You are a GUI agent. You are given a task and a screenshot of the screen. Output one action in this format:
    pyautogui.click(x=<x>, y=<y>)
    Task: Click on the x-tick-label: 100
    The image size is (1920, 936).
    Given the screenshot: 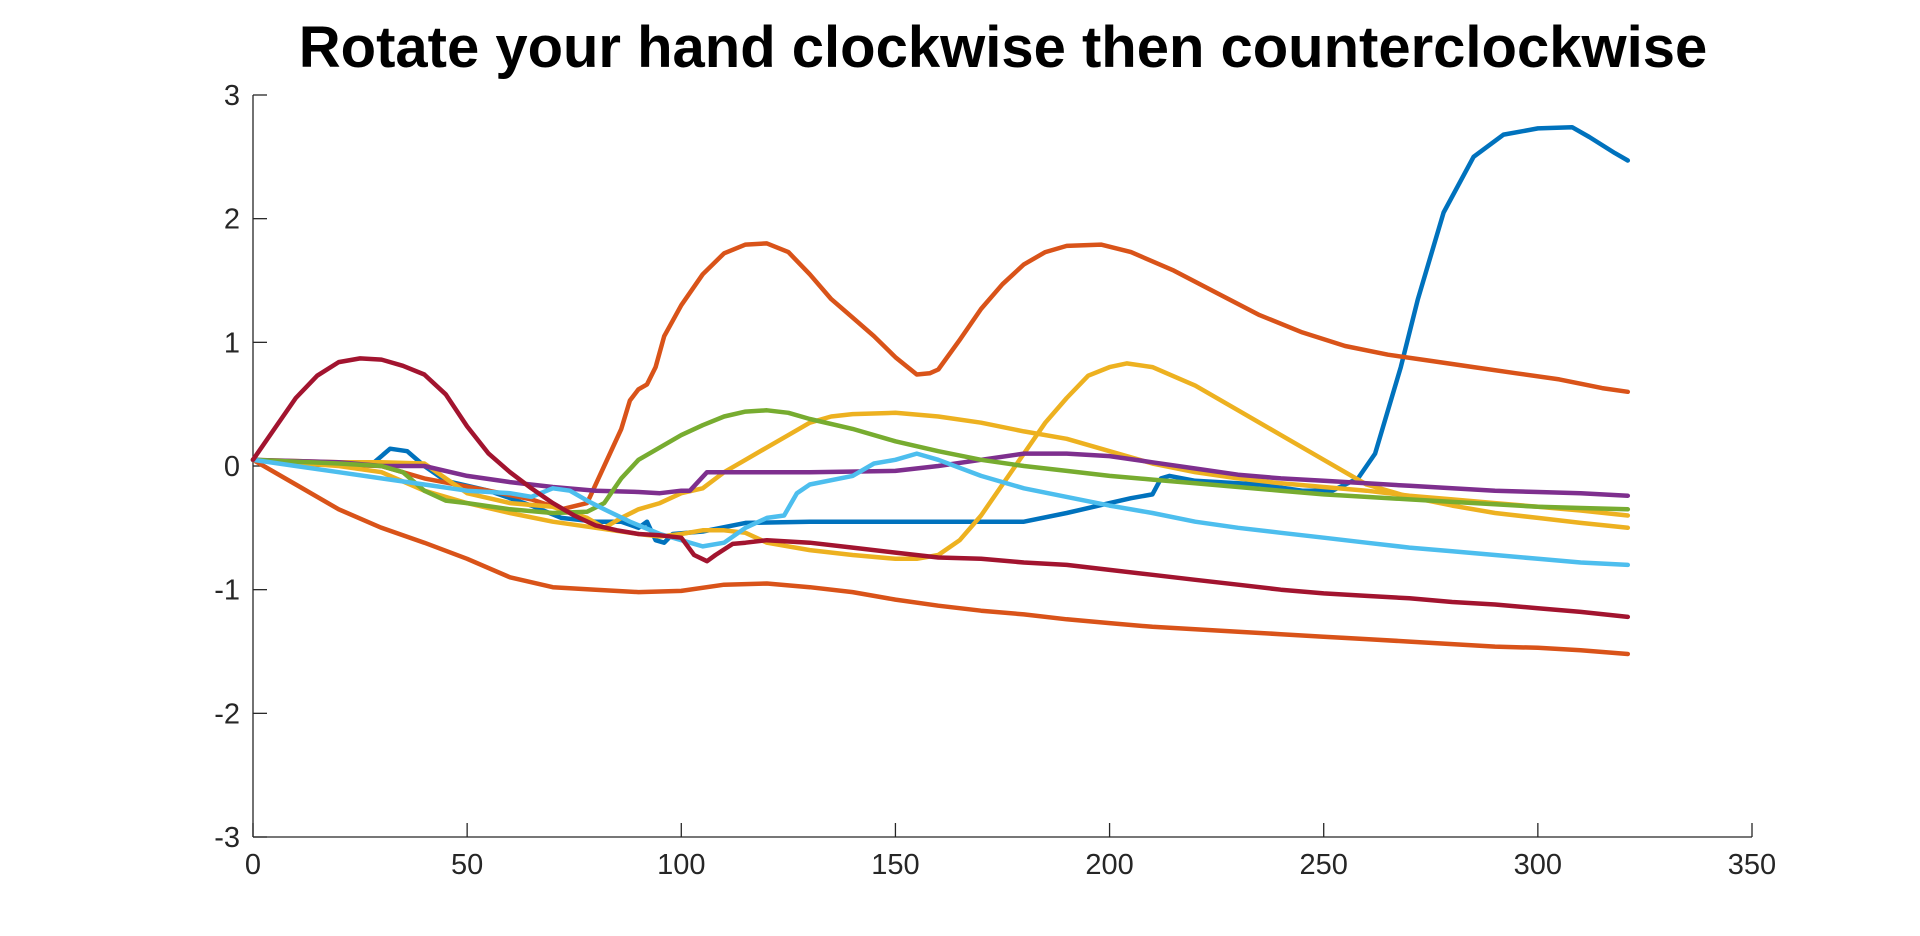 What is the action you would take?
    pyautogui.click(x=681, y=865)
    